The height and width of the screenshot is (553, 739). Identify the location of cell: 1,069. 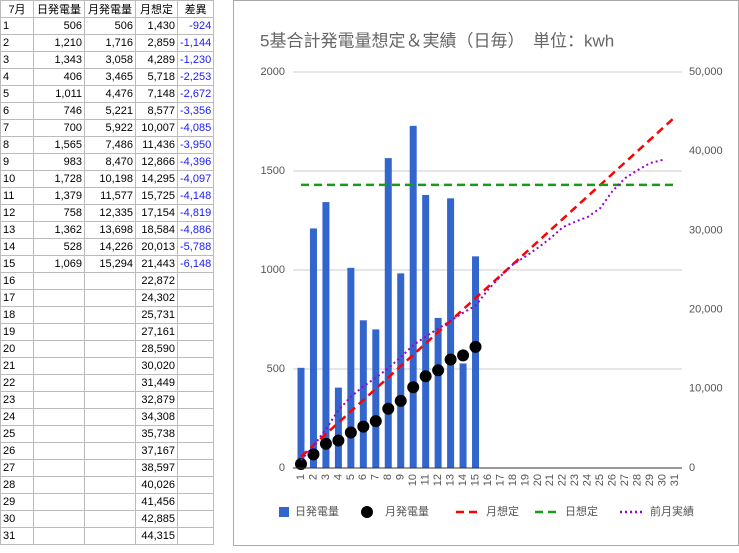
(59, 264).